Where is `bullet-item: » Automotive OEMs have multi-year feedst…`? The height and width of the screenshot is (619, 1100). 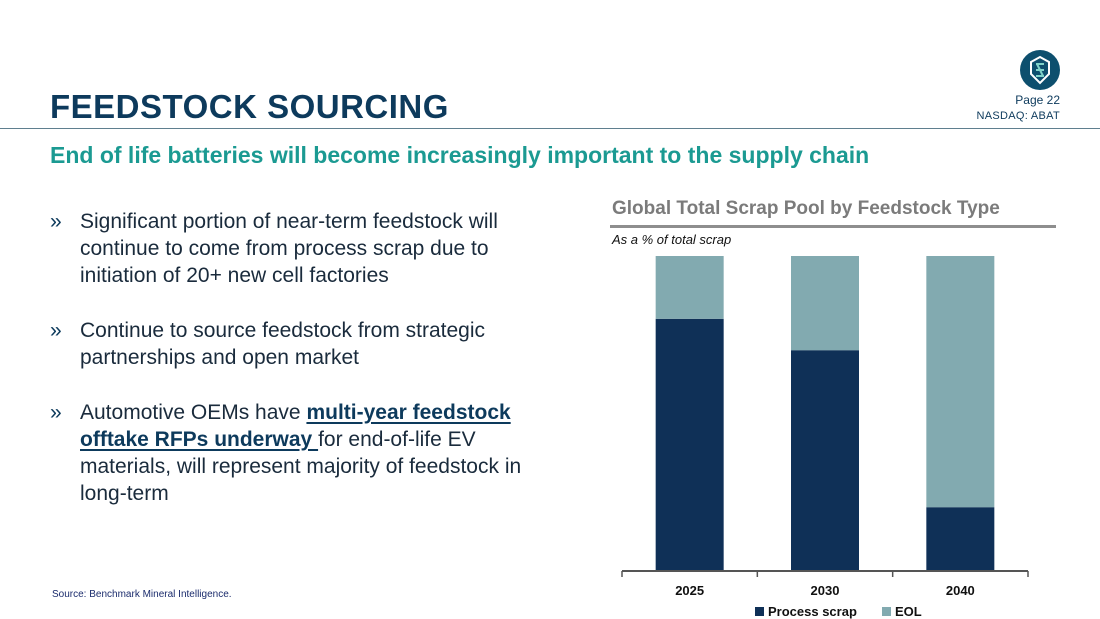
bullet-item: » Automotive OEMs have multi-year feedst… is located at coordinates (305, 453).